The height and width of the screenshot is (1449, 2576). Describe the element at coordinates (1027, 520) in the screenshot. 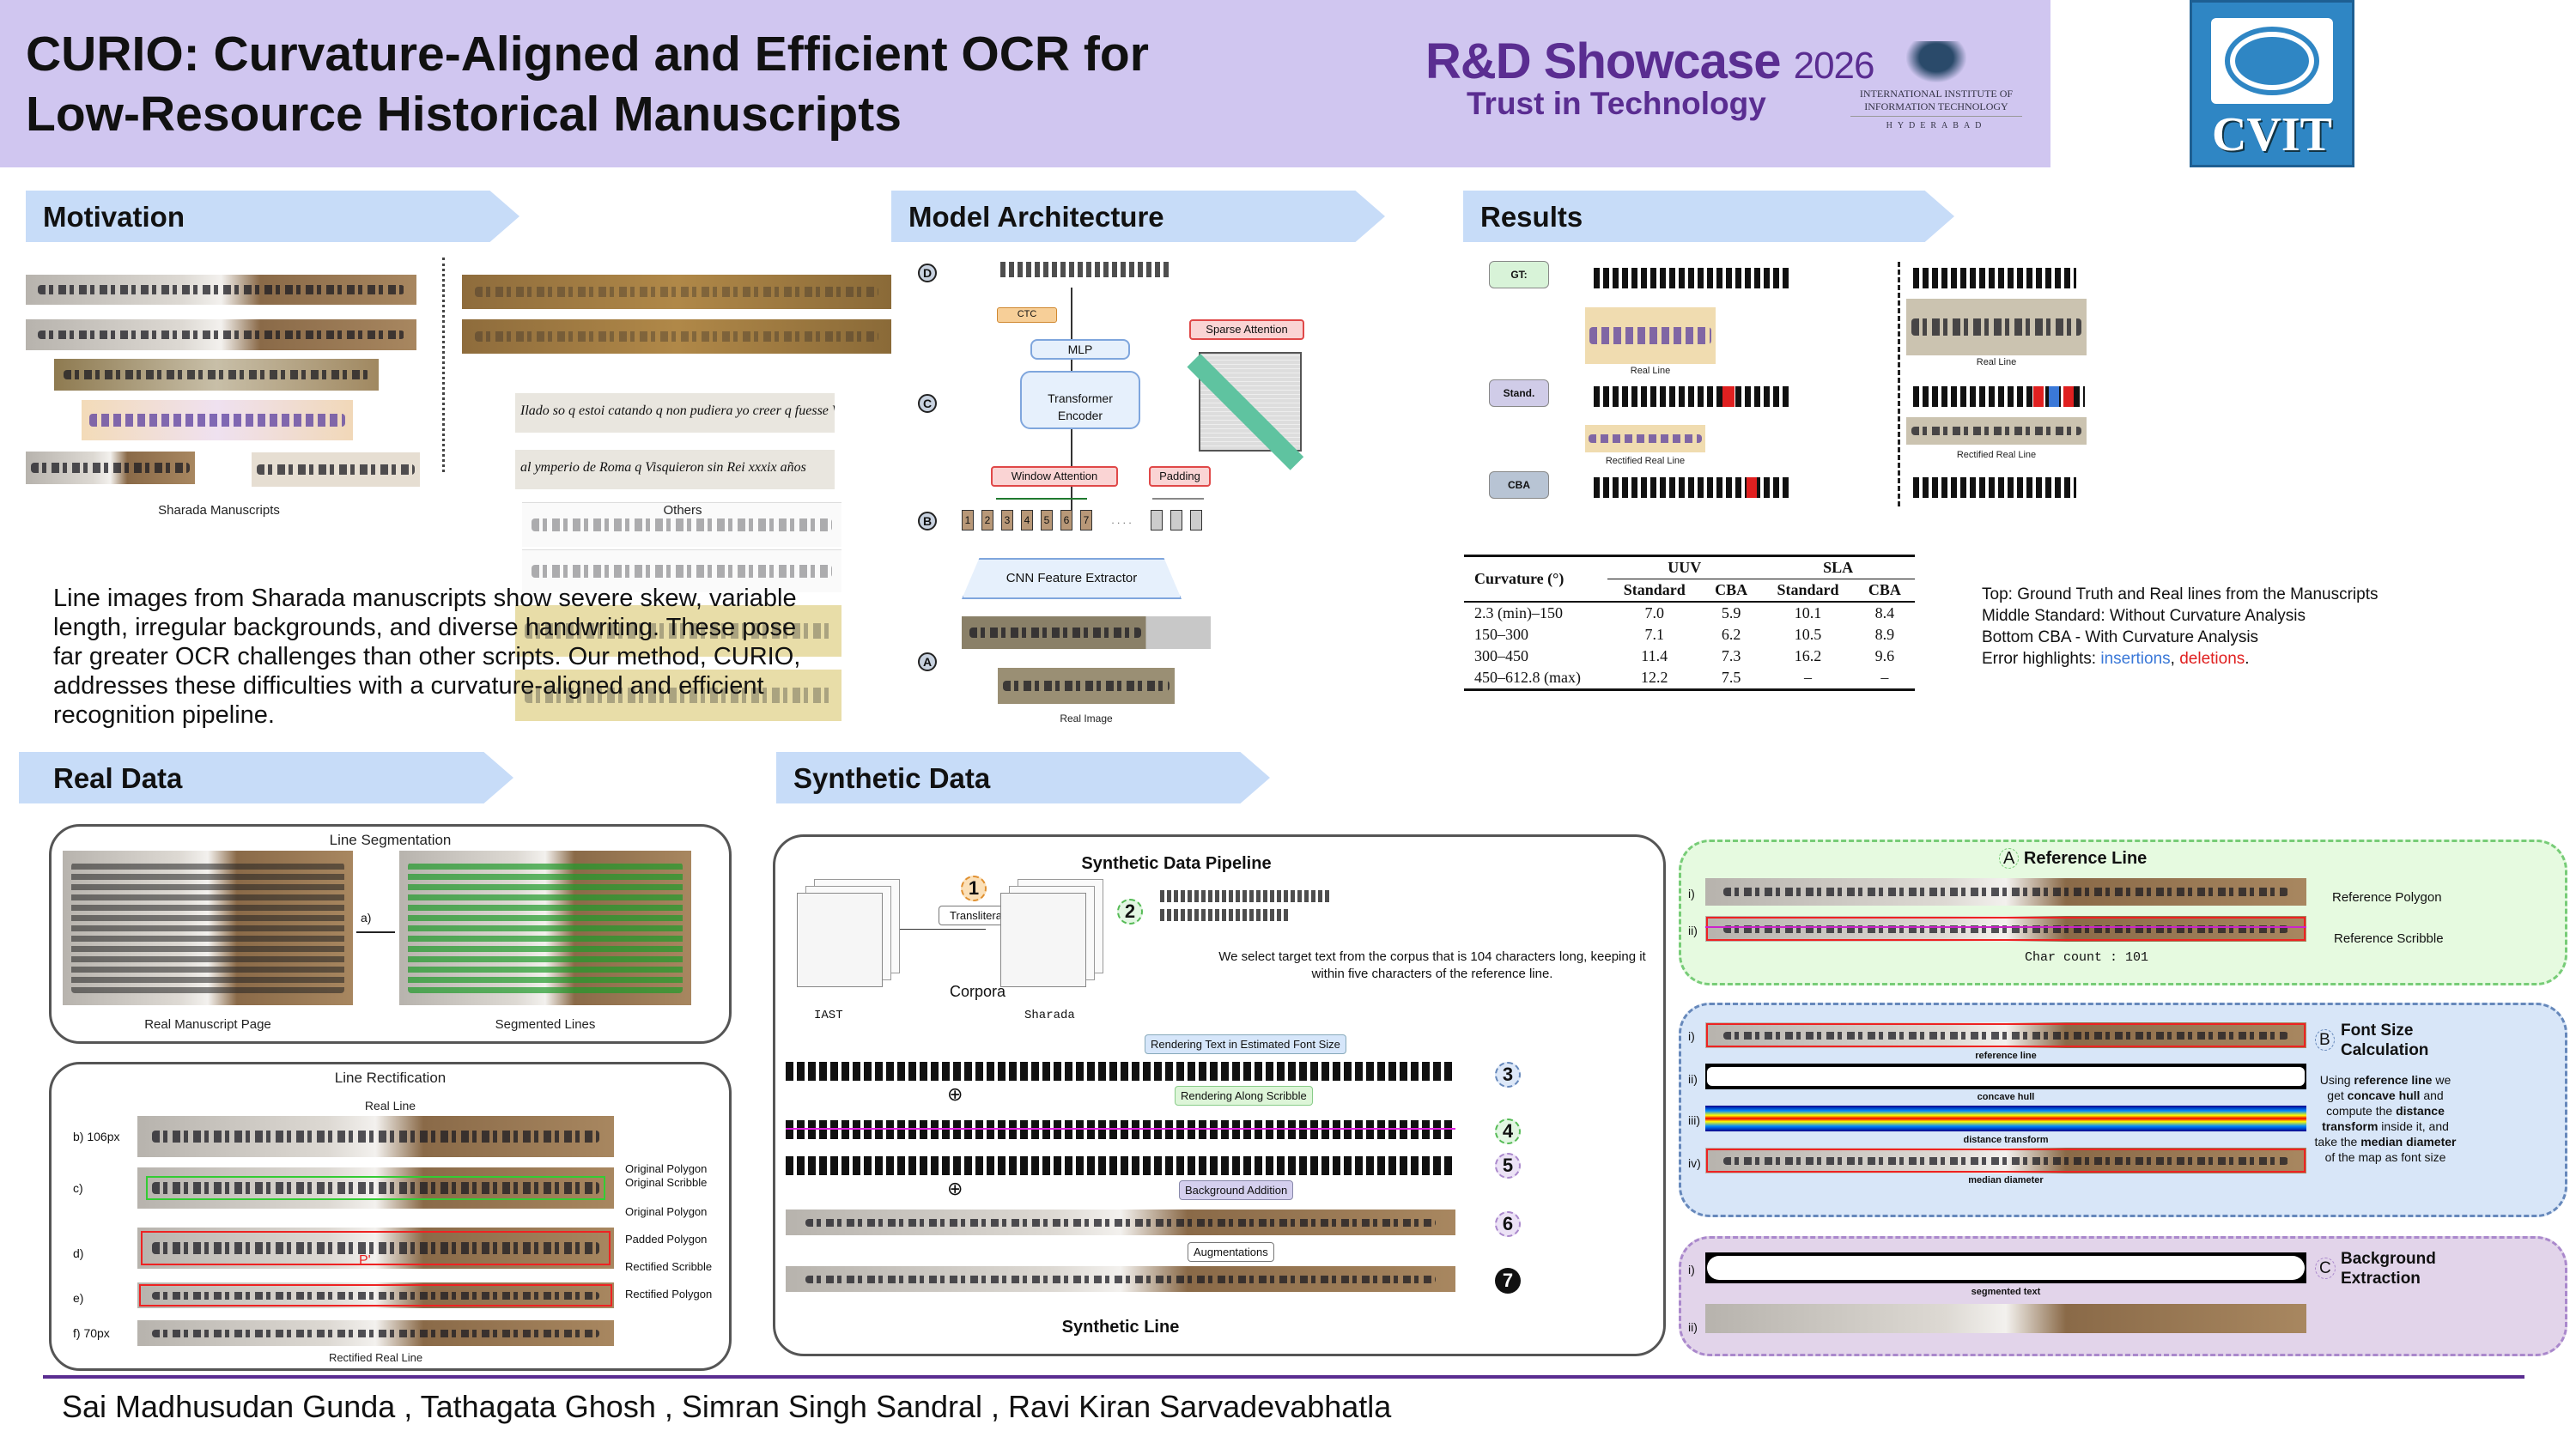

I see `feature-token: 4` at that location.